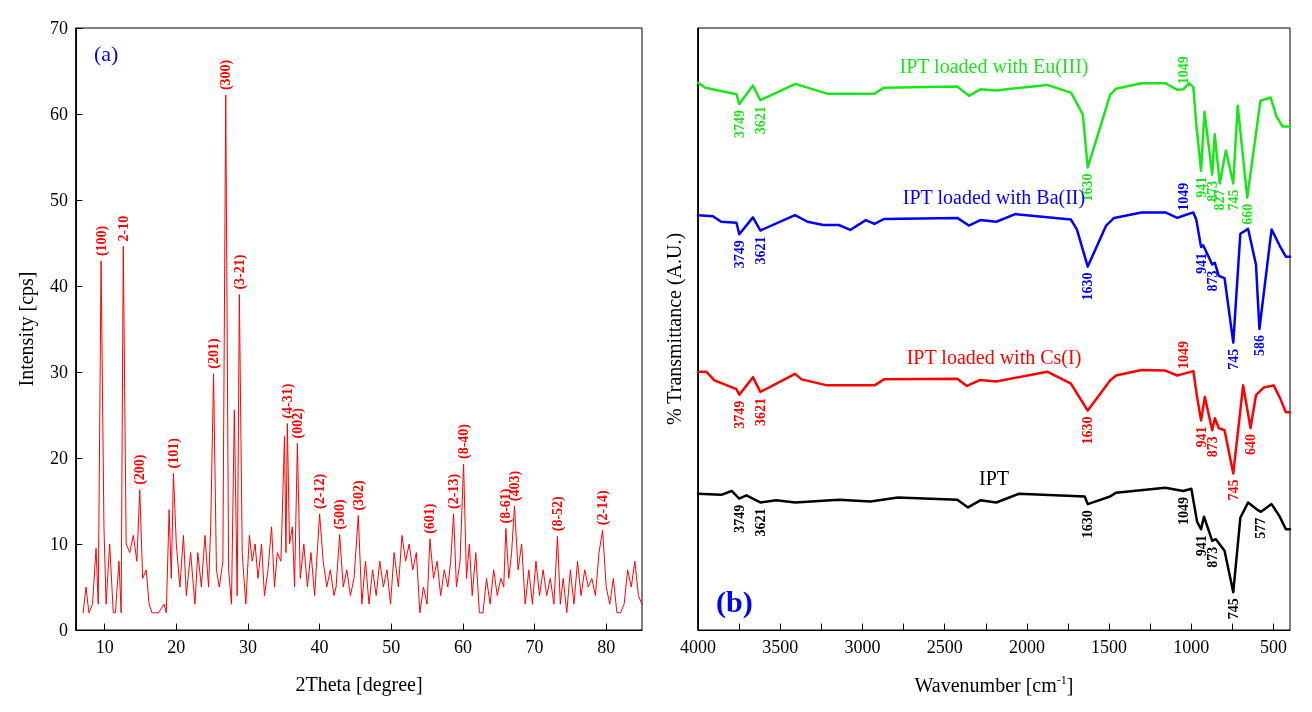  I want to click on y-tick-label: 70, so click(59, 28).